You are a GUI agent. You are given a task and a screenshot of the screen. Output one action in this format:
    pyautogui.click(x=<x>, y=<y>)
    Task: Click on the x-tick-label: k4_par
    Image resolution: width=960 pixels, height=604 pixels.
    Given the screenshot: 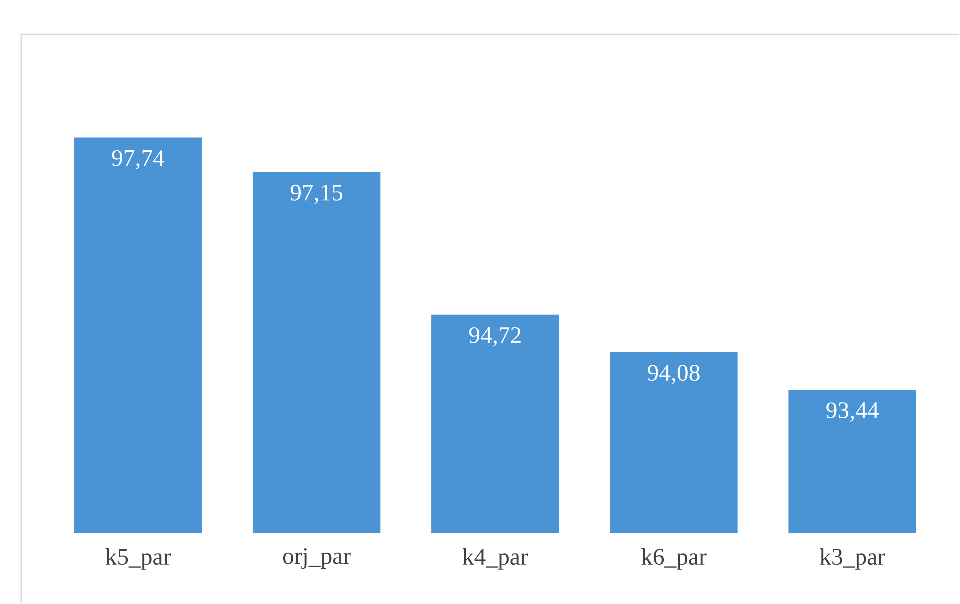 What is the action you would take?
    pyautogui.click(x=495, y=559)
    